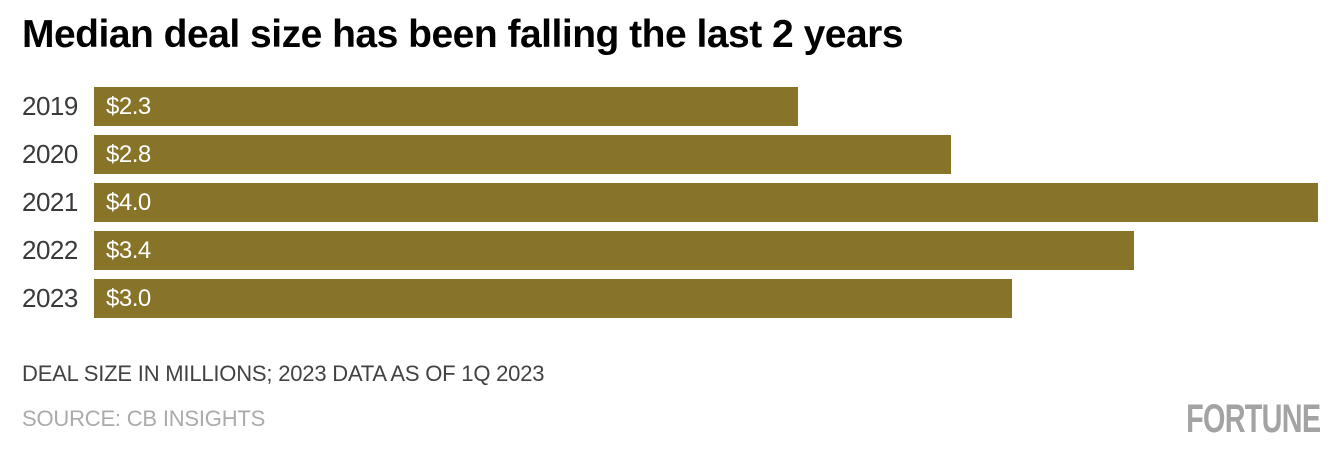 This screenshot has height=458, width=1340. I want to click on bar-track: $3.0, so click(706, 298).